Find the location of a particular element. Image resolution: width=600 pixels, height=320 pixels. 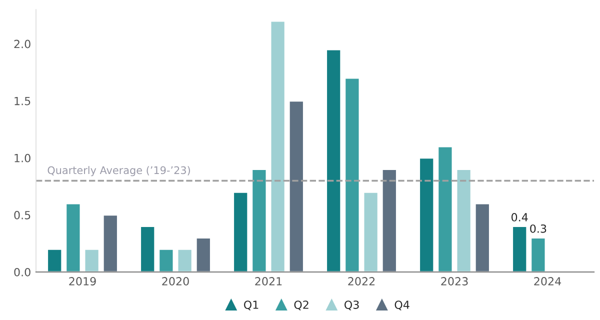

x-tick-label: 2021 is located at coordinates (268, 281).